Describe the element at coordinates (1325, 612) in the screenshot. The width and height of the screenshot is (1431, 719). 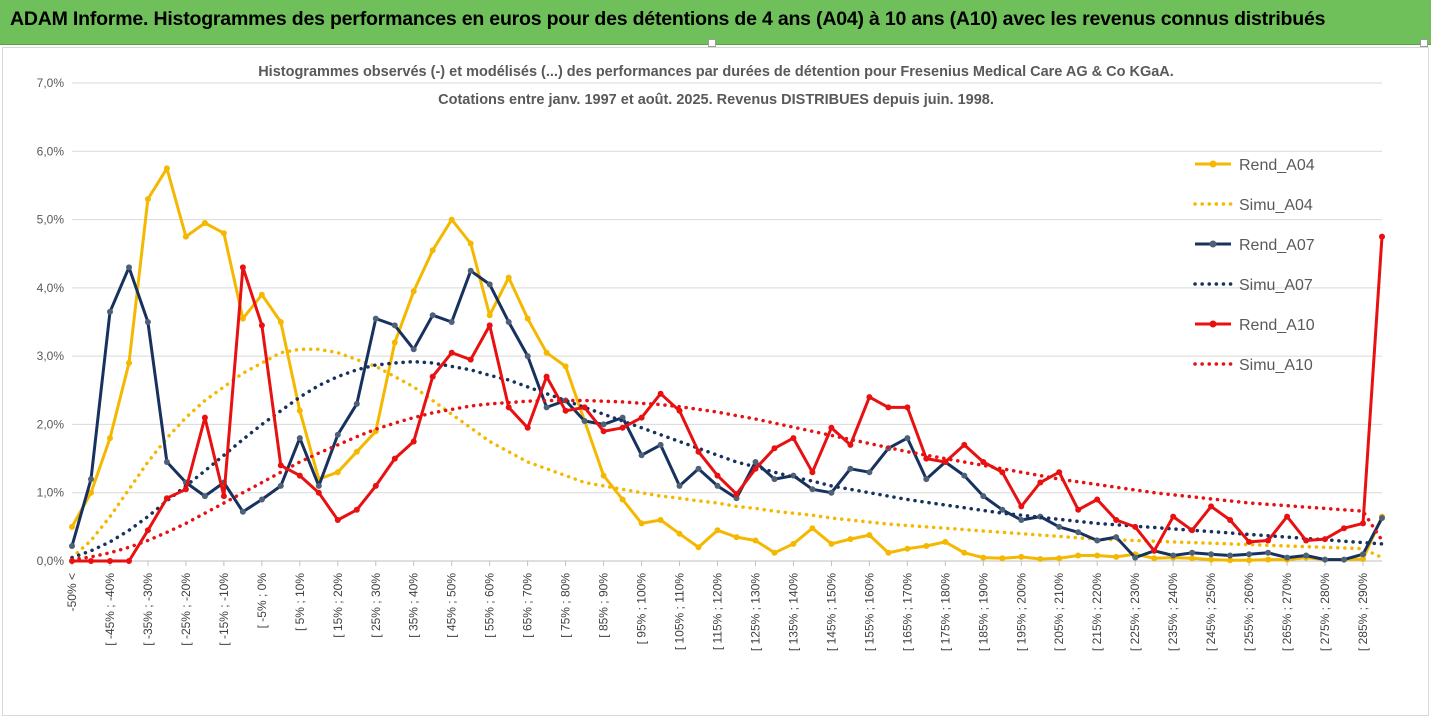
I see `x-tick-label: [ 275% ; 280%` at that location.